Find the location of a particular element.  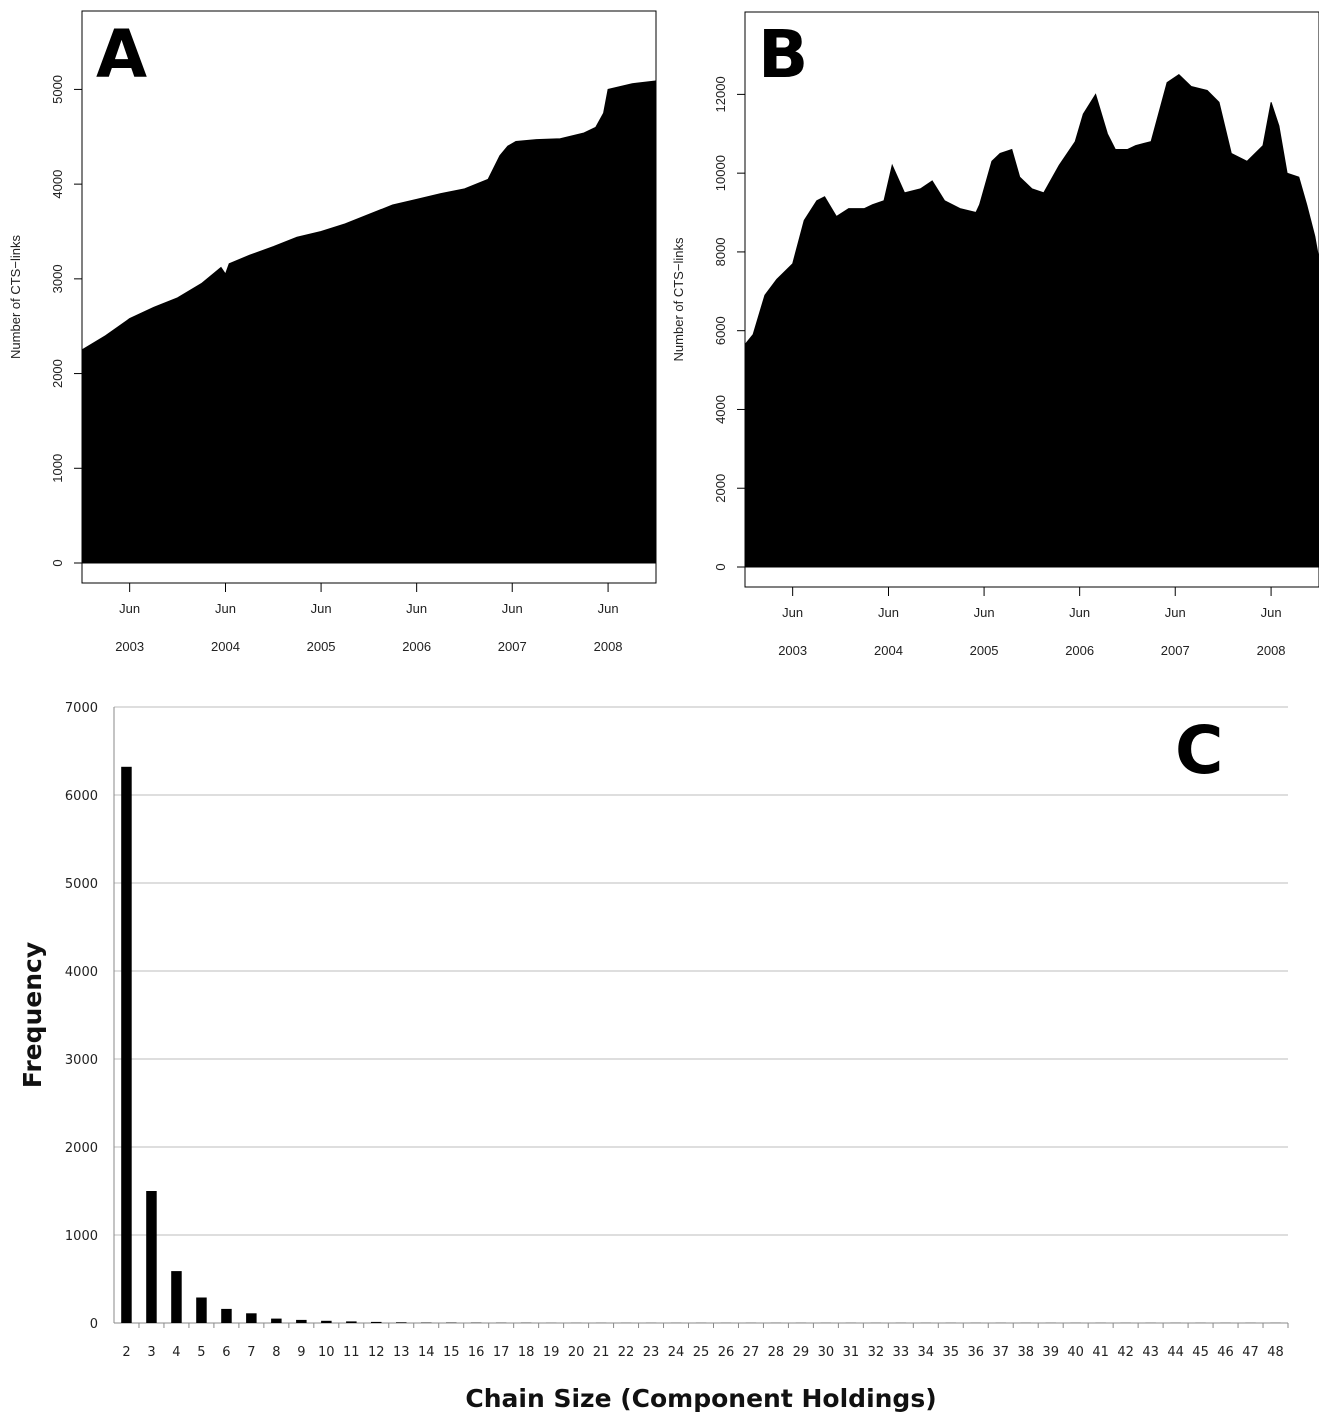

x-tick-label: 13 is located at coordinates (401, 1352).